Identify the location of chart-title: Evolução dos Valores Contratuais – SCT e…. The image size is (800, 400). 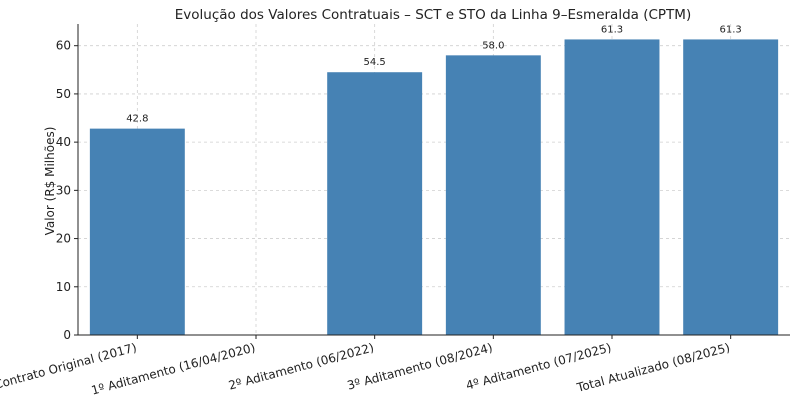
(433, 15).